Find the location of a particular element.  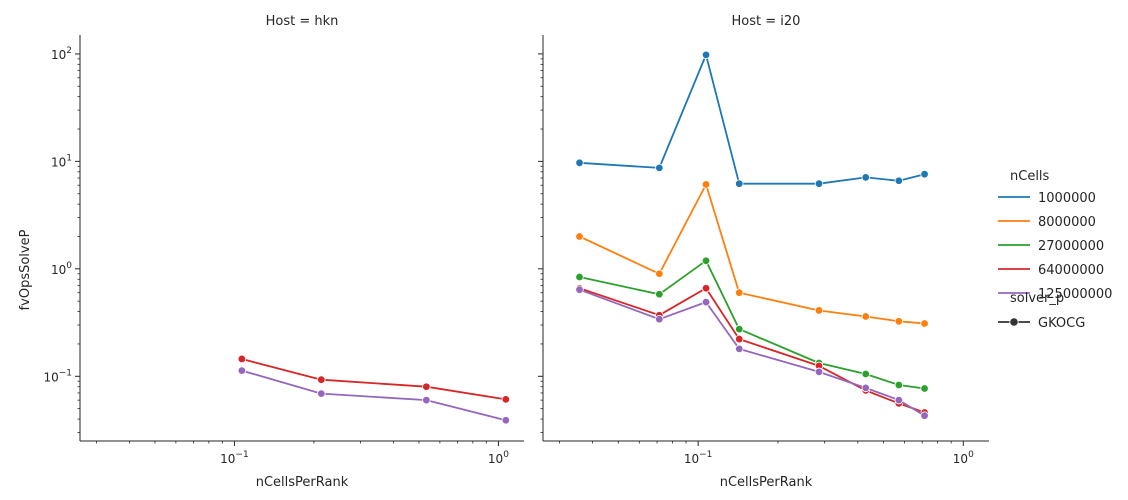

plot-area-left is located at coordinates (374, 389).